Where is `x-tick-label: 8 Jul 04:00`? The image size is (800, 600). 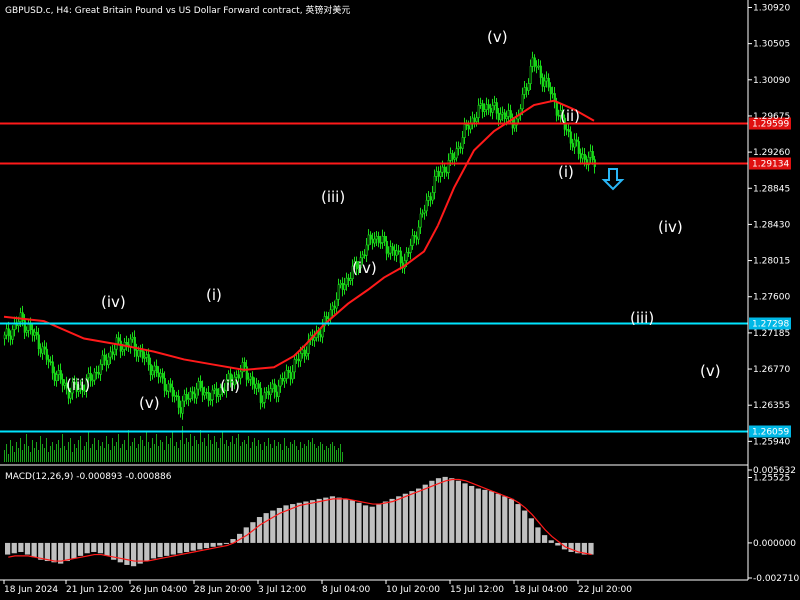 x-tick-label: 8 Jul 04:00 is located at coordinates (346, 590).